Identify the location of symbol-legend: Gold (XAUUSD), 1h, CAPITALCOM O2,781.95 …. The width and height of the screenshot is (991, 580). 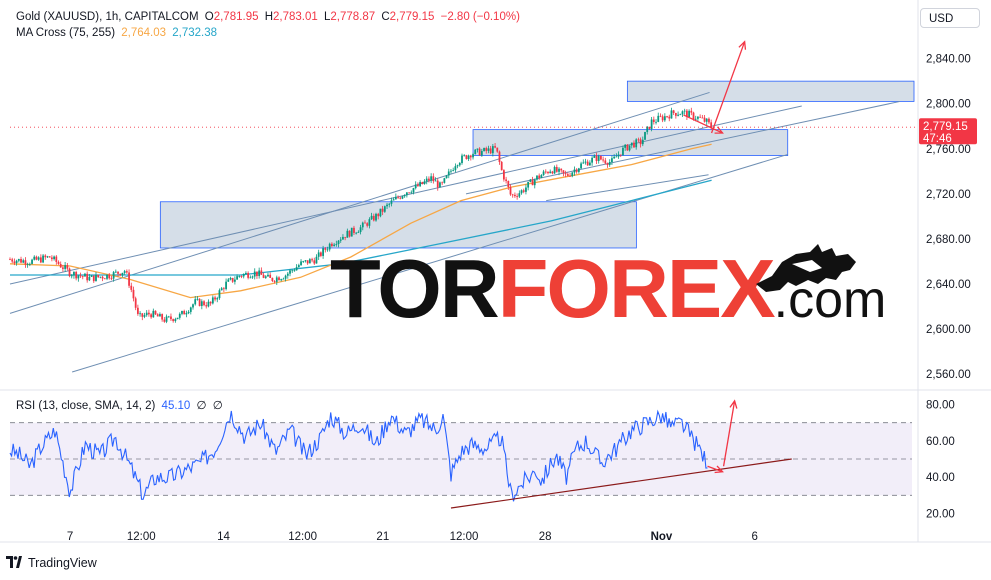
(269, 17).